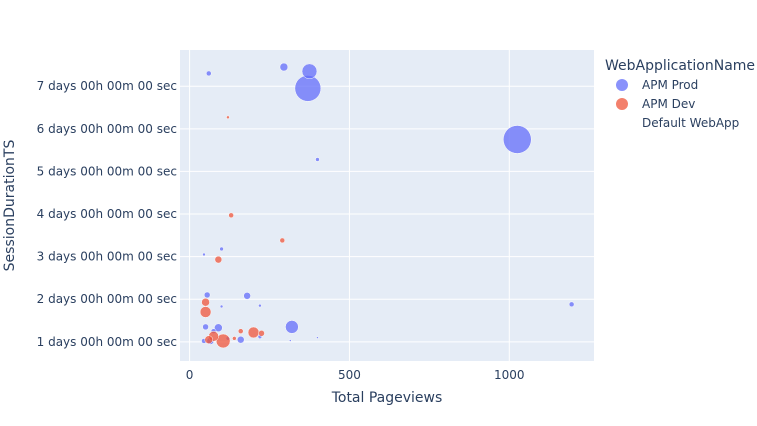 This screenshot has height=426, width=757. Describe the element at coordinates (107, 299) in the screenshot. I see `y-tick-label: 2 days 00h 00m 00 sec` at that location.